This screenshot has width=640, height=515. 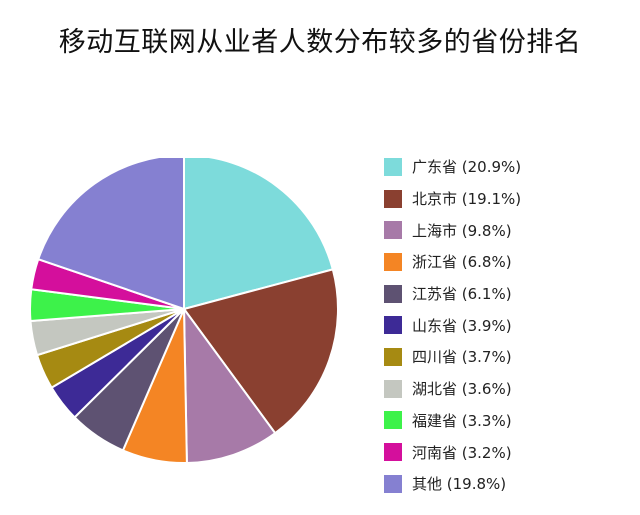 What do you see at coordinates (462, 389) in the screenshot?
I see `legend-label: 湖北省 (3.6%)` at bounding box center [462, 389].